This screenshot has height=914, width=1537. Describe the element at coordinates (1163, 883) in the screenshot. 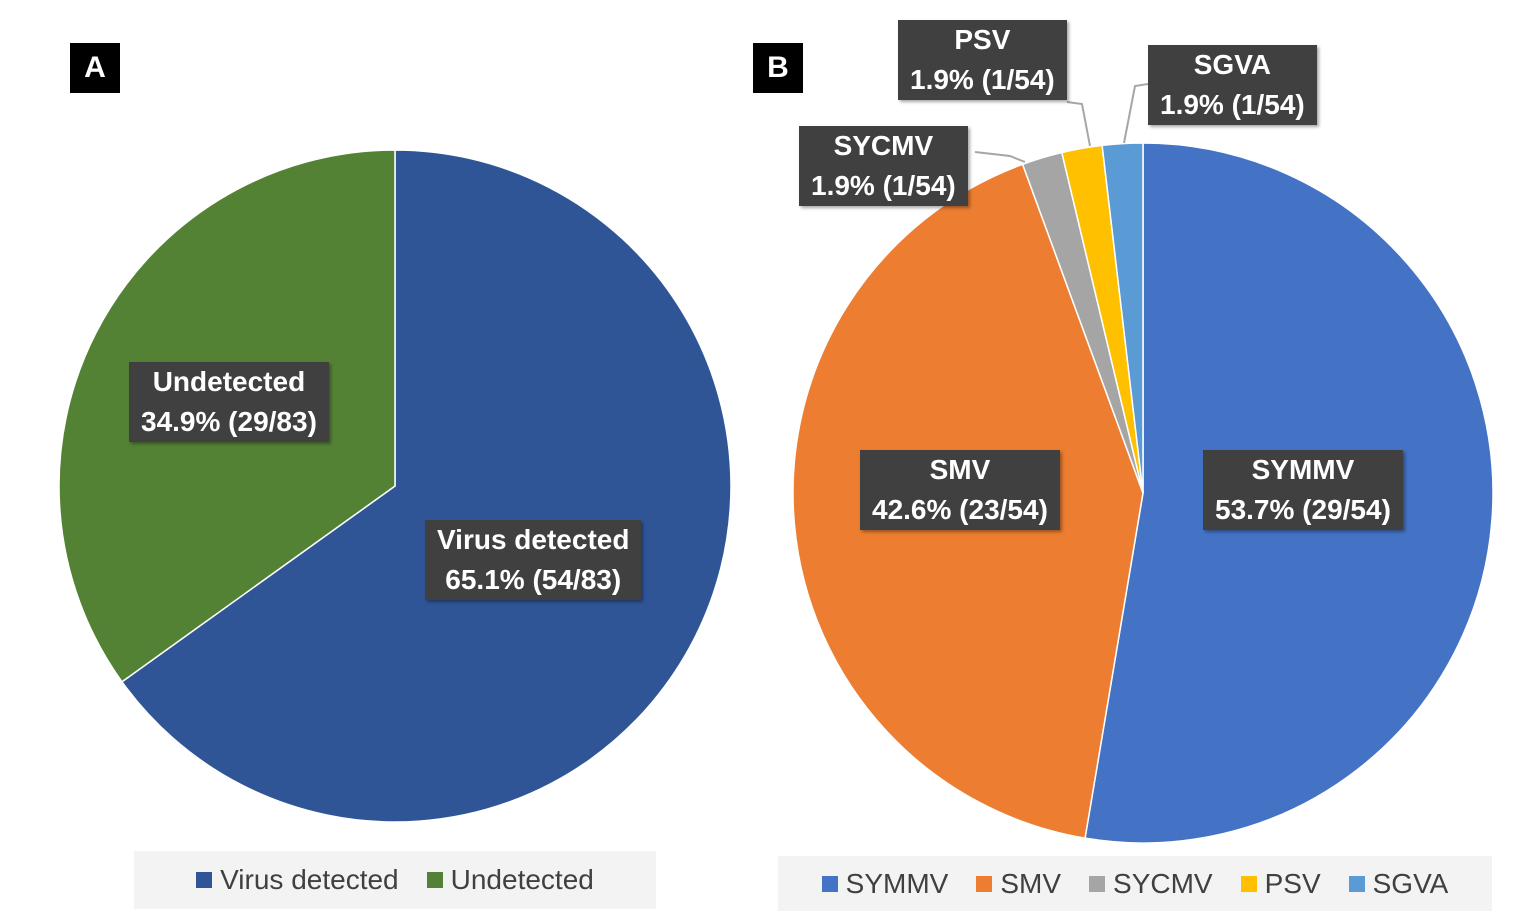

I see `legend-label: SYCMV` at that location.